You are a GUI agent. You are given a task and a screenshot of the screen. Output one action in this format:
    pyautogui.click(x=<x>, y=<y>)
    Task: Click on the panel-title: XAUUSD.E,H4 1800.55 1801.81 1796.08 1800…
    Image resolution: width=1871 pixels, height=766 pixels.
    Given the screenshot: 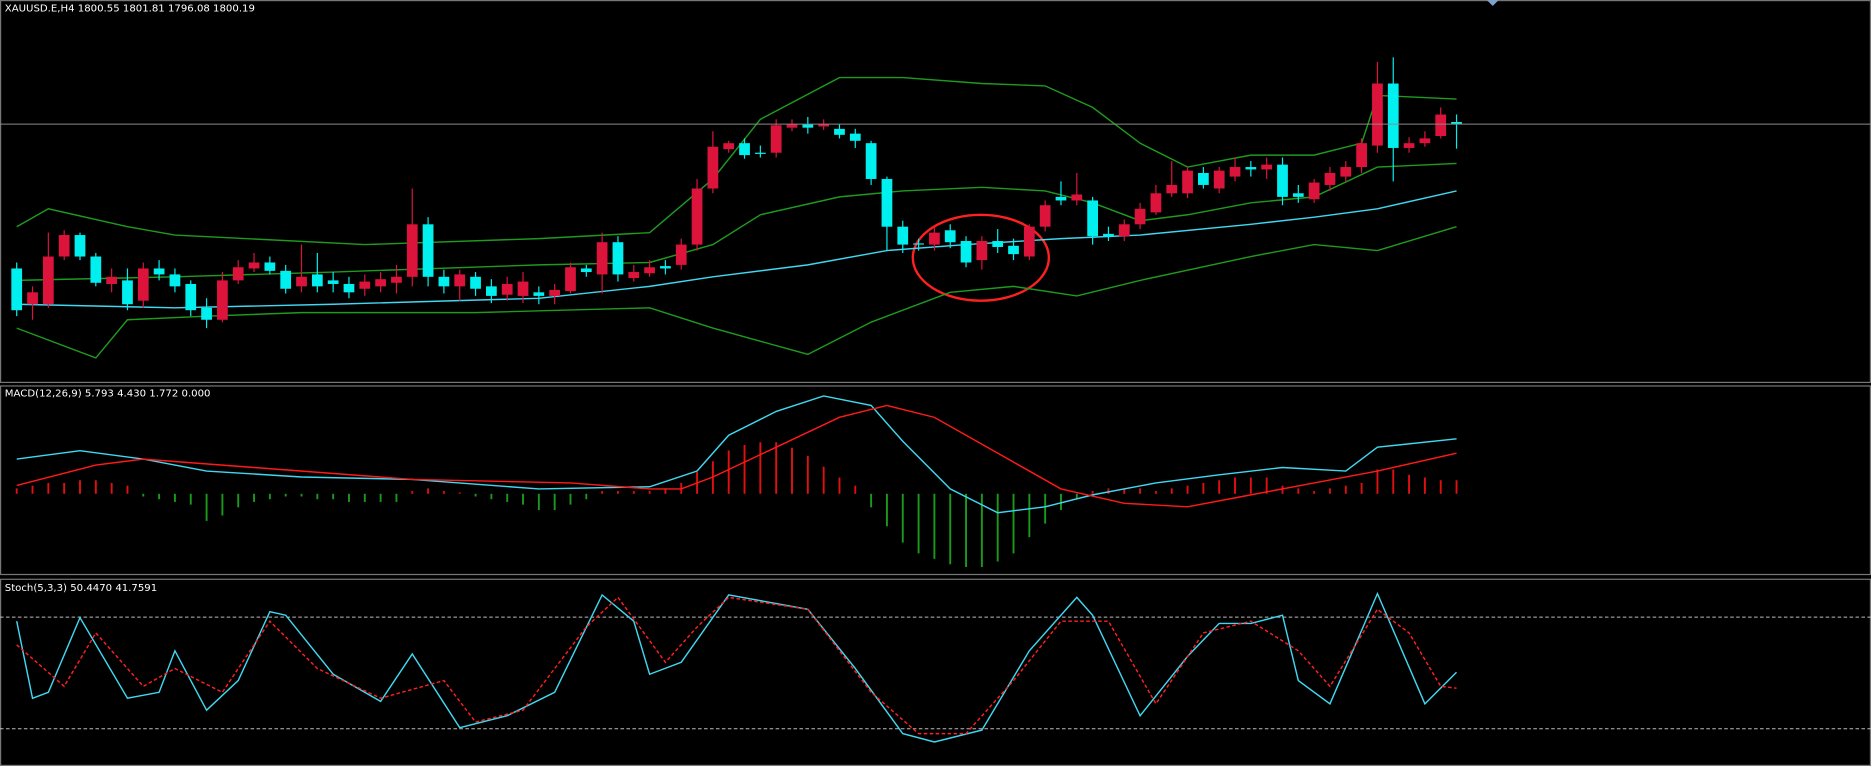 What is the action you would take?
    pyautogui.click(x=130, y=8)
    